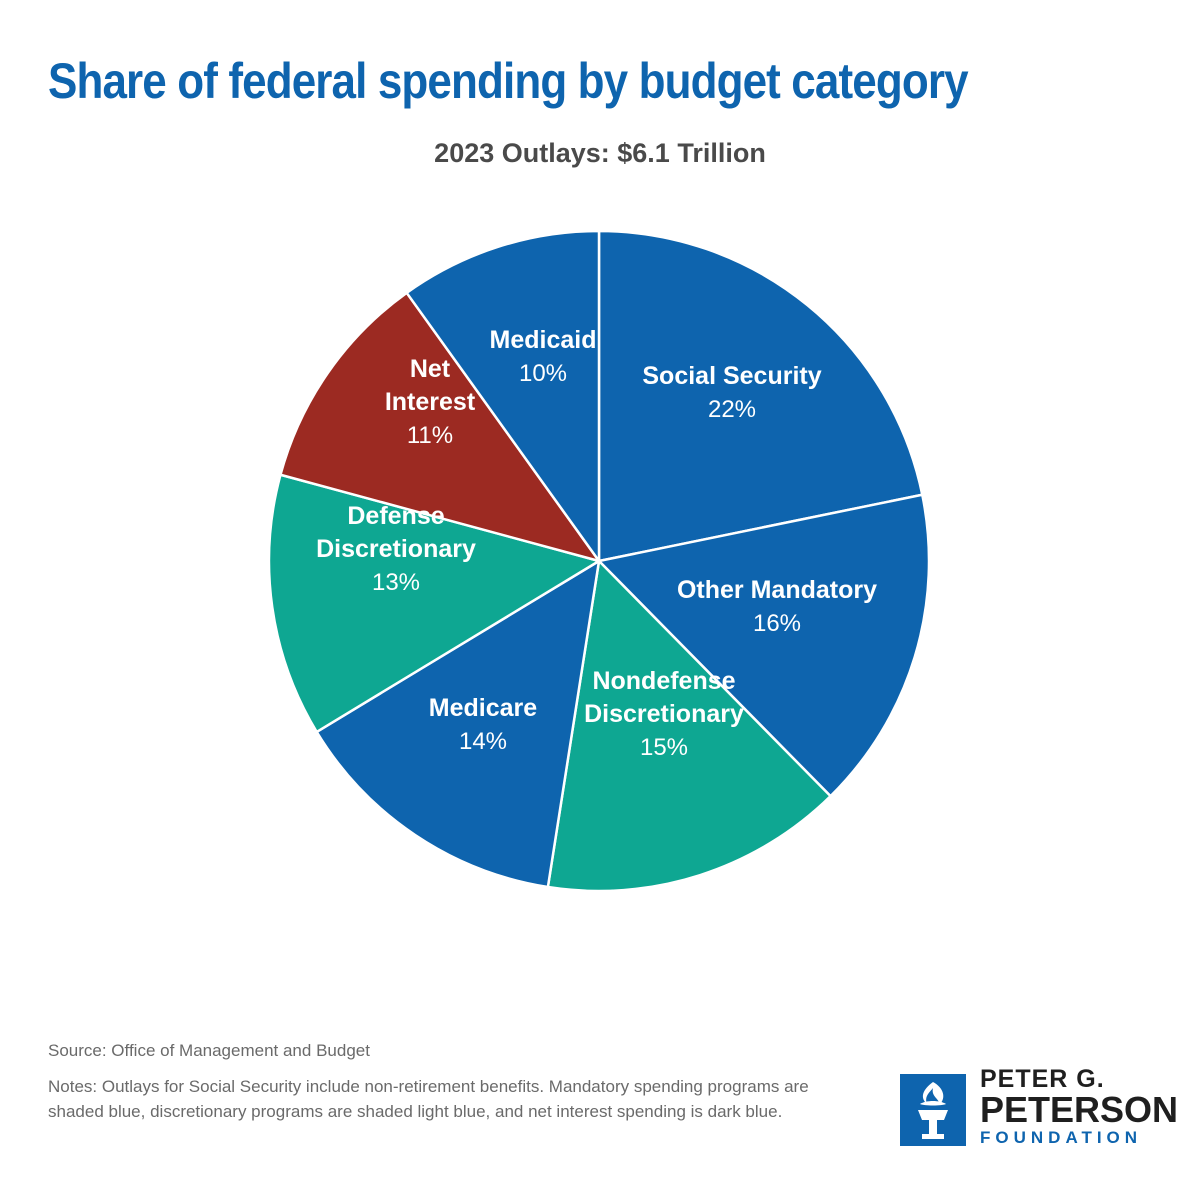  I want to click on slice-value-label: 13%, so click(396, 582).